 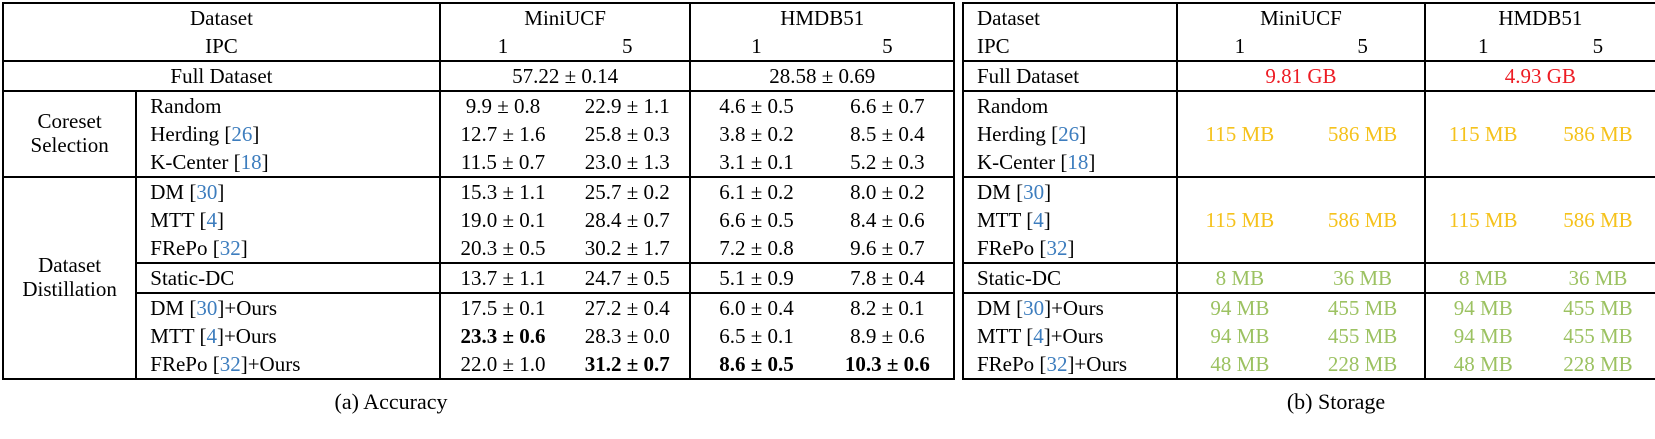 What do you see at coordinates (628, 191) in the screenshot?
I see `accuracy-value: 25.7 ± 0.2` at bounding box center [628, 191].